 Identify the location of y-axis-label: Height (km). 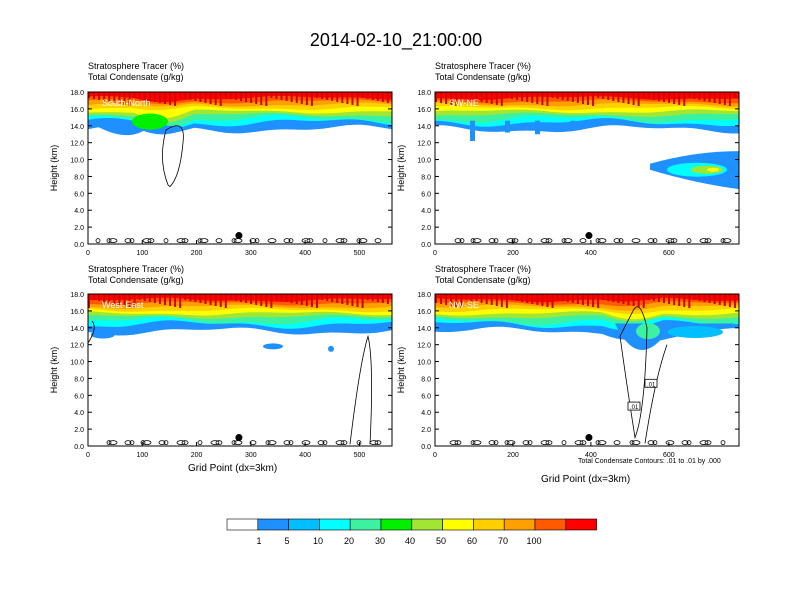
(54, 168).